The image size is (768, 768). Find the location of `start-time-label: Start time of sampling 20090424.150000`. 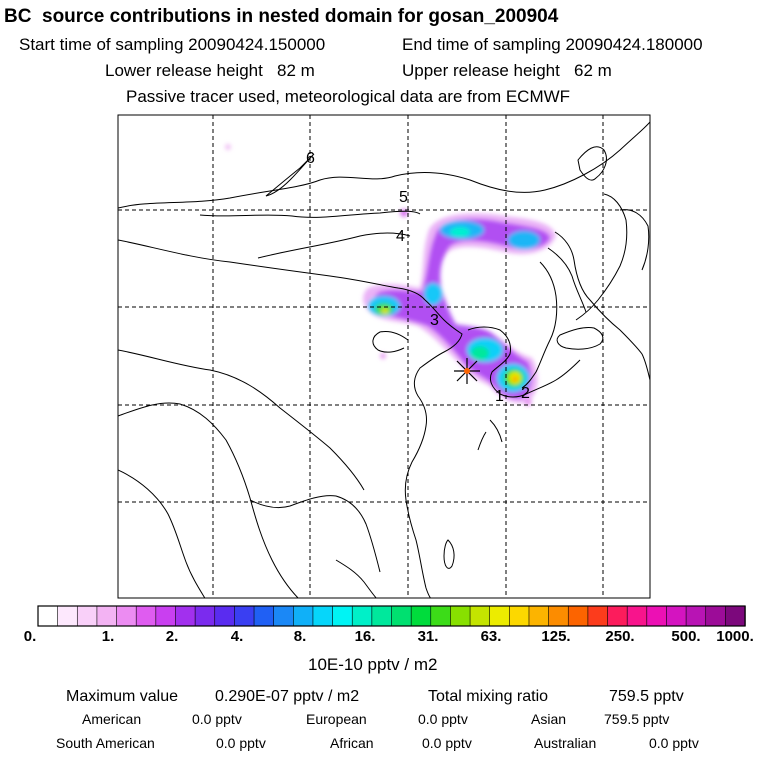

start-time-label: Start time of sampling 20090424.150000 is located at coordinates (172, 44).